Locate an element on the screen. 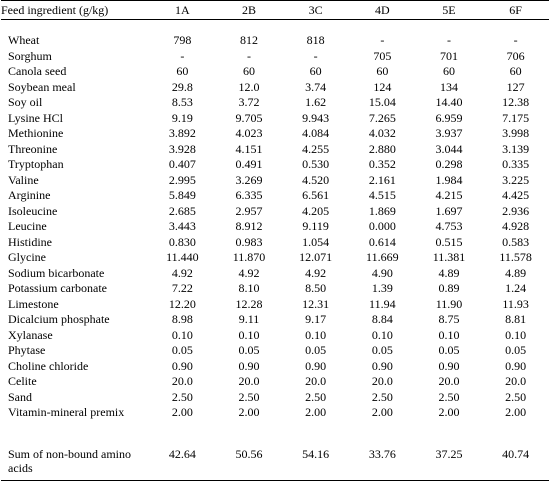 The image size is (550, 481). value-cell: 0.583 is located at coordinates (516, 241).